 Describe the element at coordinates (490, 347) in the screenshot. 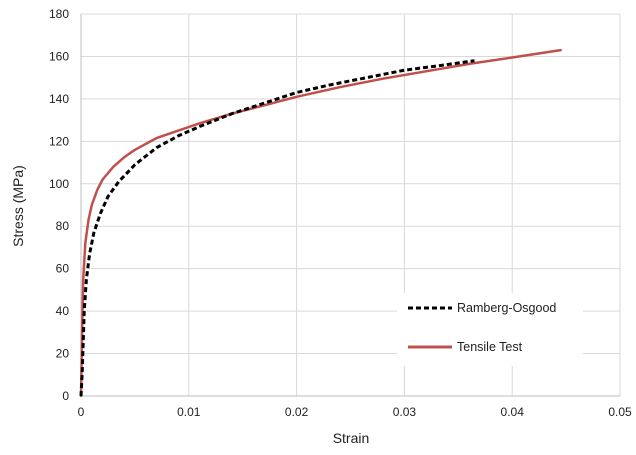

I see `legend-label-tensile-test: Tensile Test` at that location.